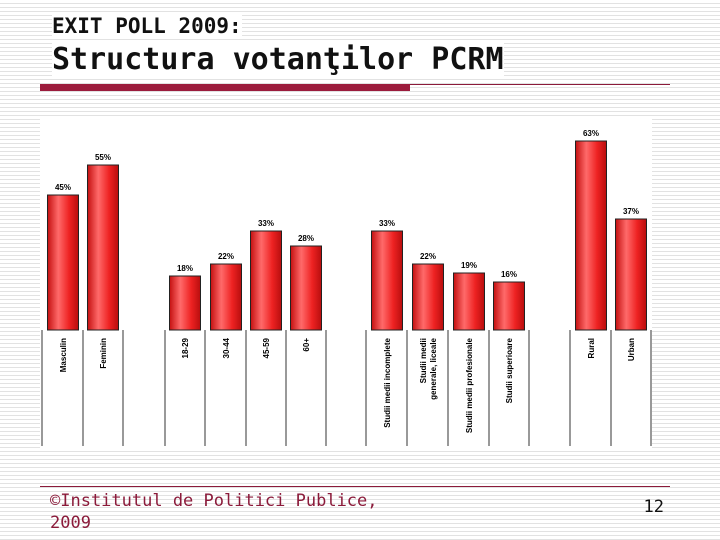 The width and height of the screenshot is (720, 540). I want to click on title-line-1: EXIT POLL 2009:, so click(147, 26).